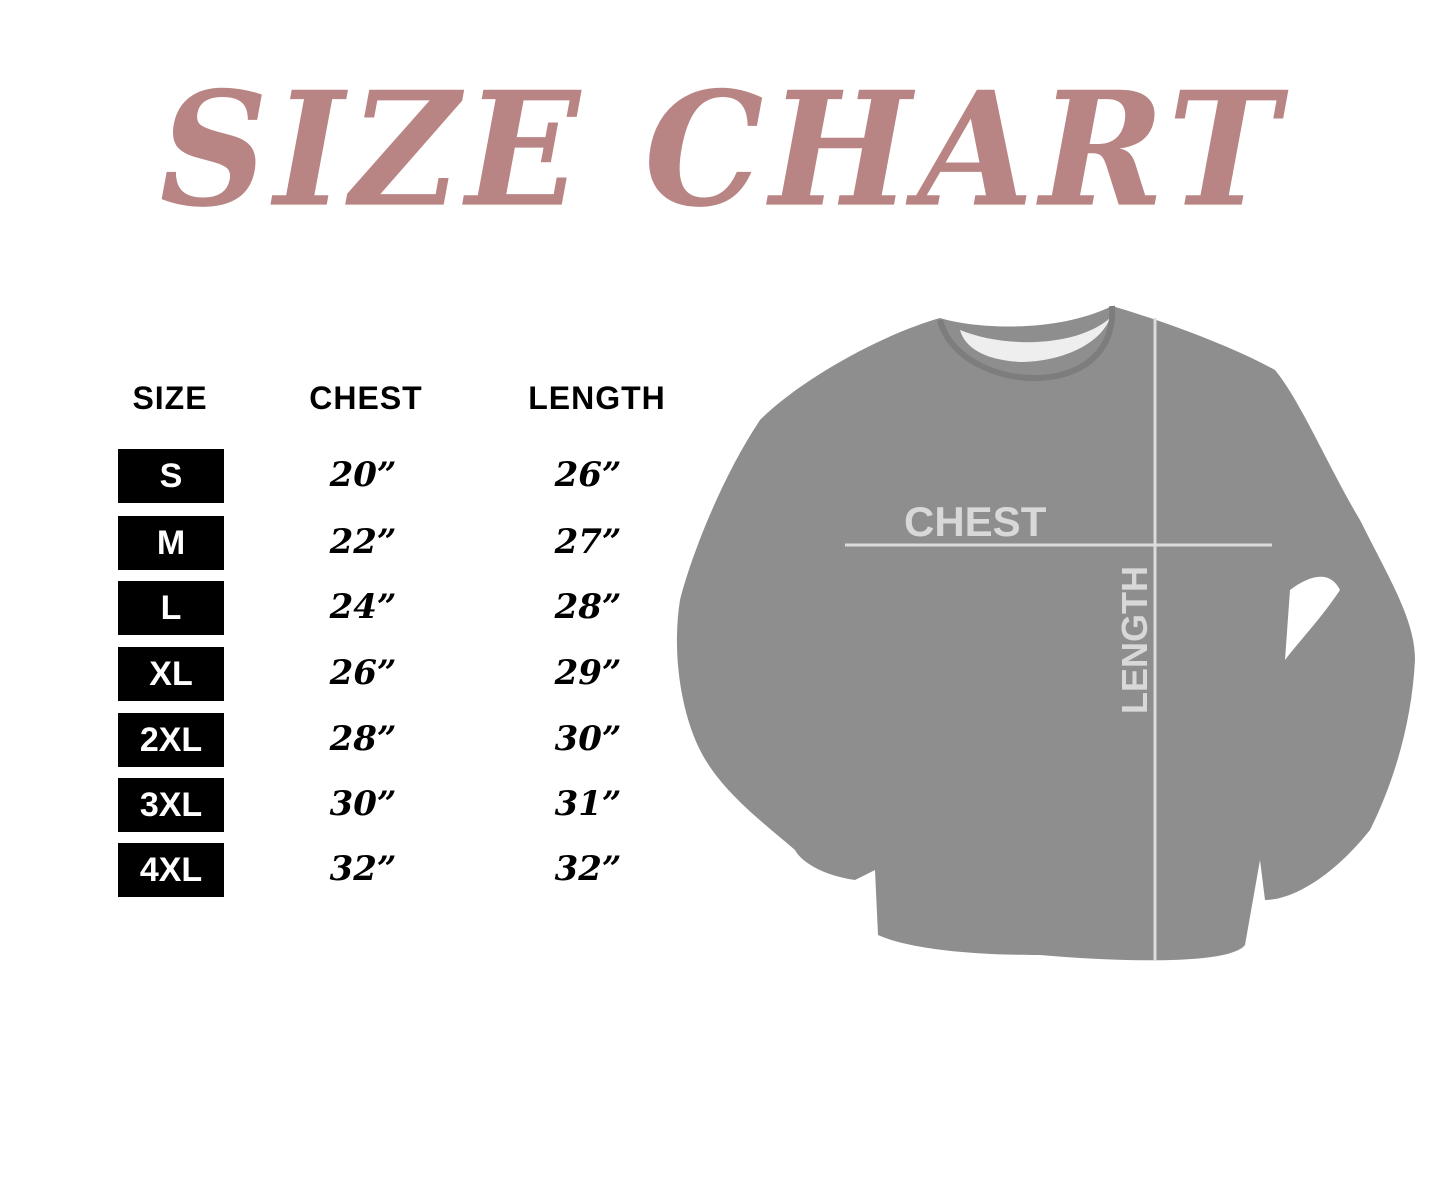  Describe the element at coordinates (597, 398) in the screenshot. I see `header-length: LENGTH` at that location.